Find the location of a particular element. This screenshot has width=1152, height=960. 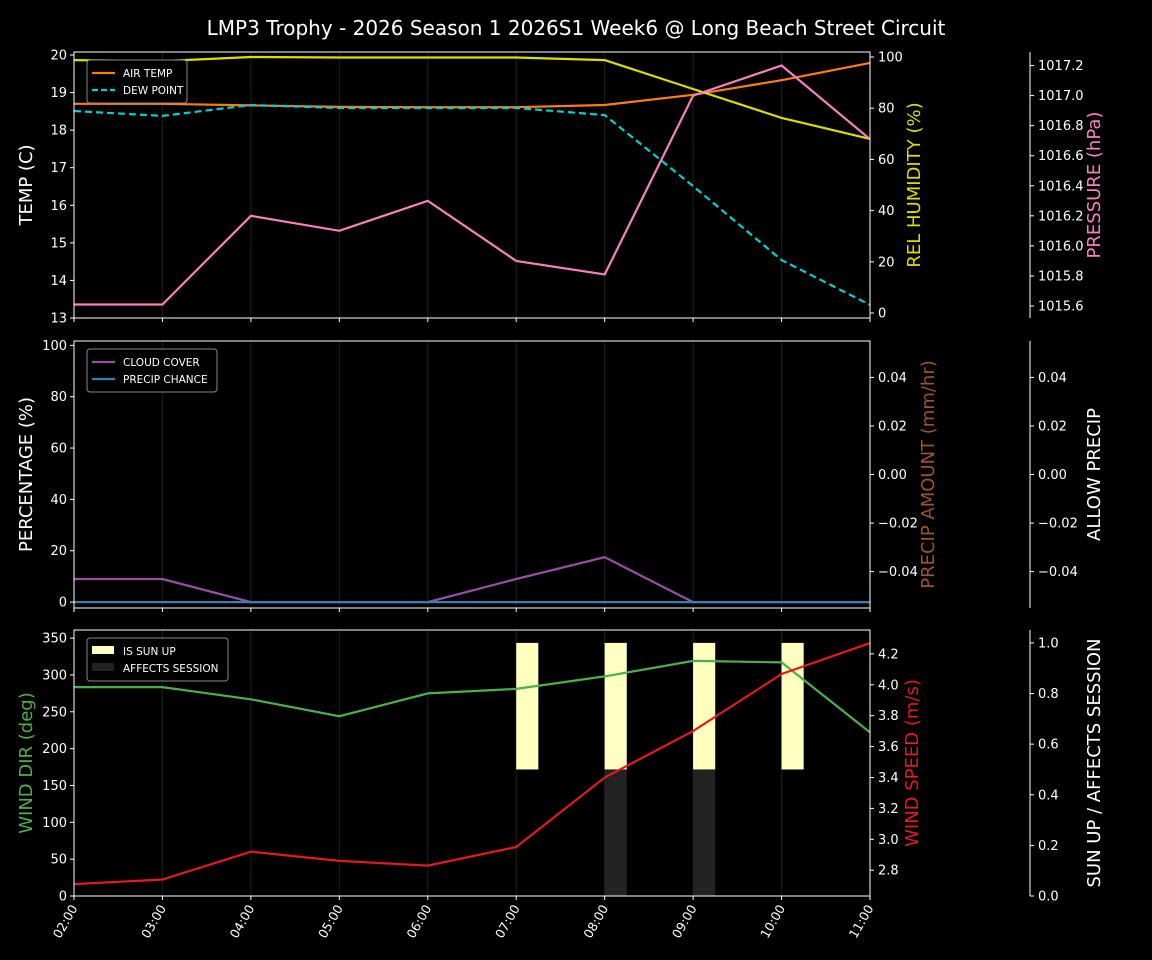

x-tick-label: 07:00 is located at coordinates (507, 921).